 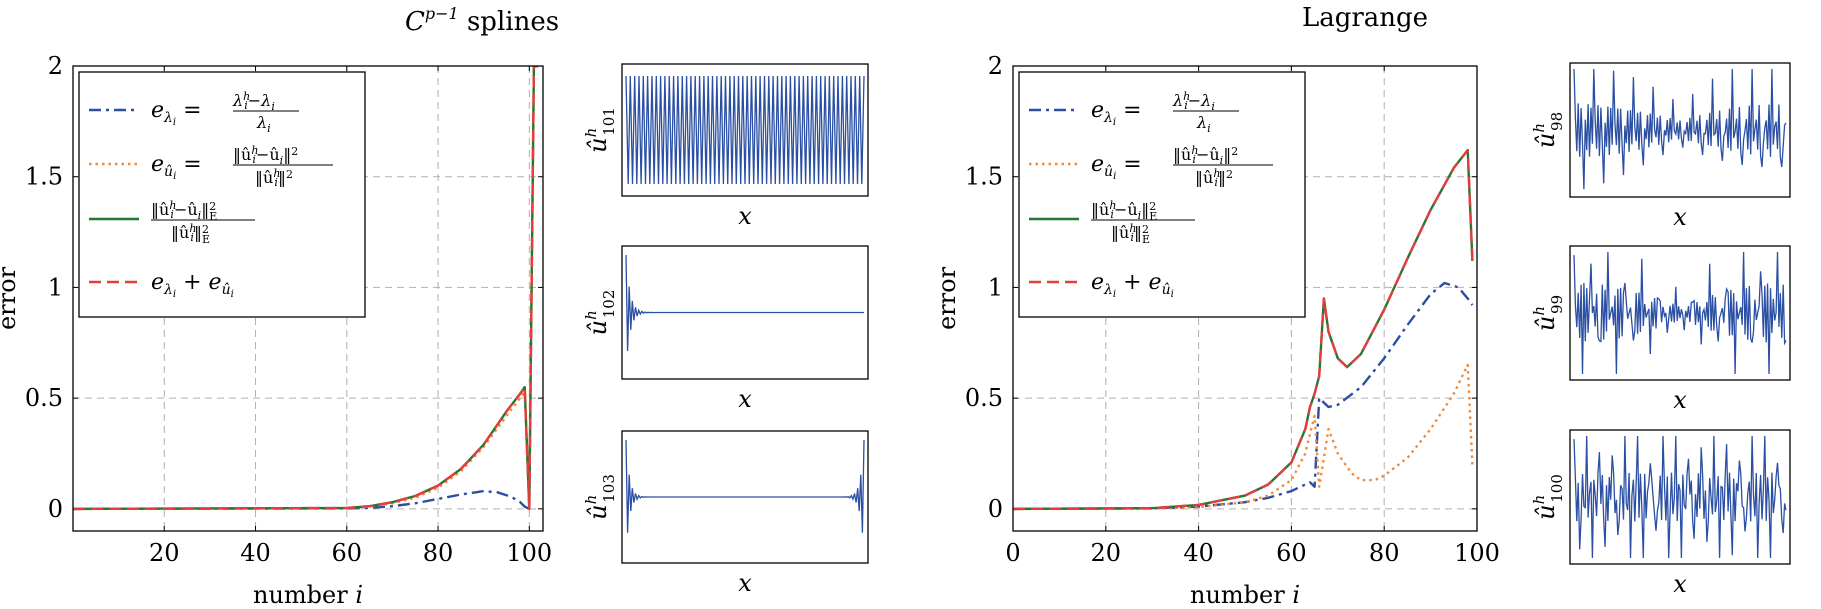 I want to click on series-line-blue, so click(x=301, y=500).